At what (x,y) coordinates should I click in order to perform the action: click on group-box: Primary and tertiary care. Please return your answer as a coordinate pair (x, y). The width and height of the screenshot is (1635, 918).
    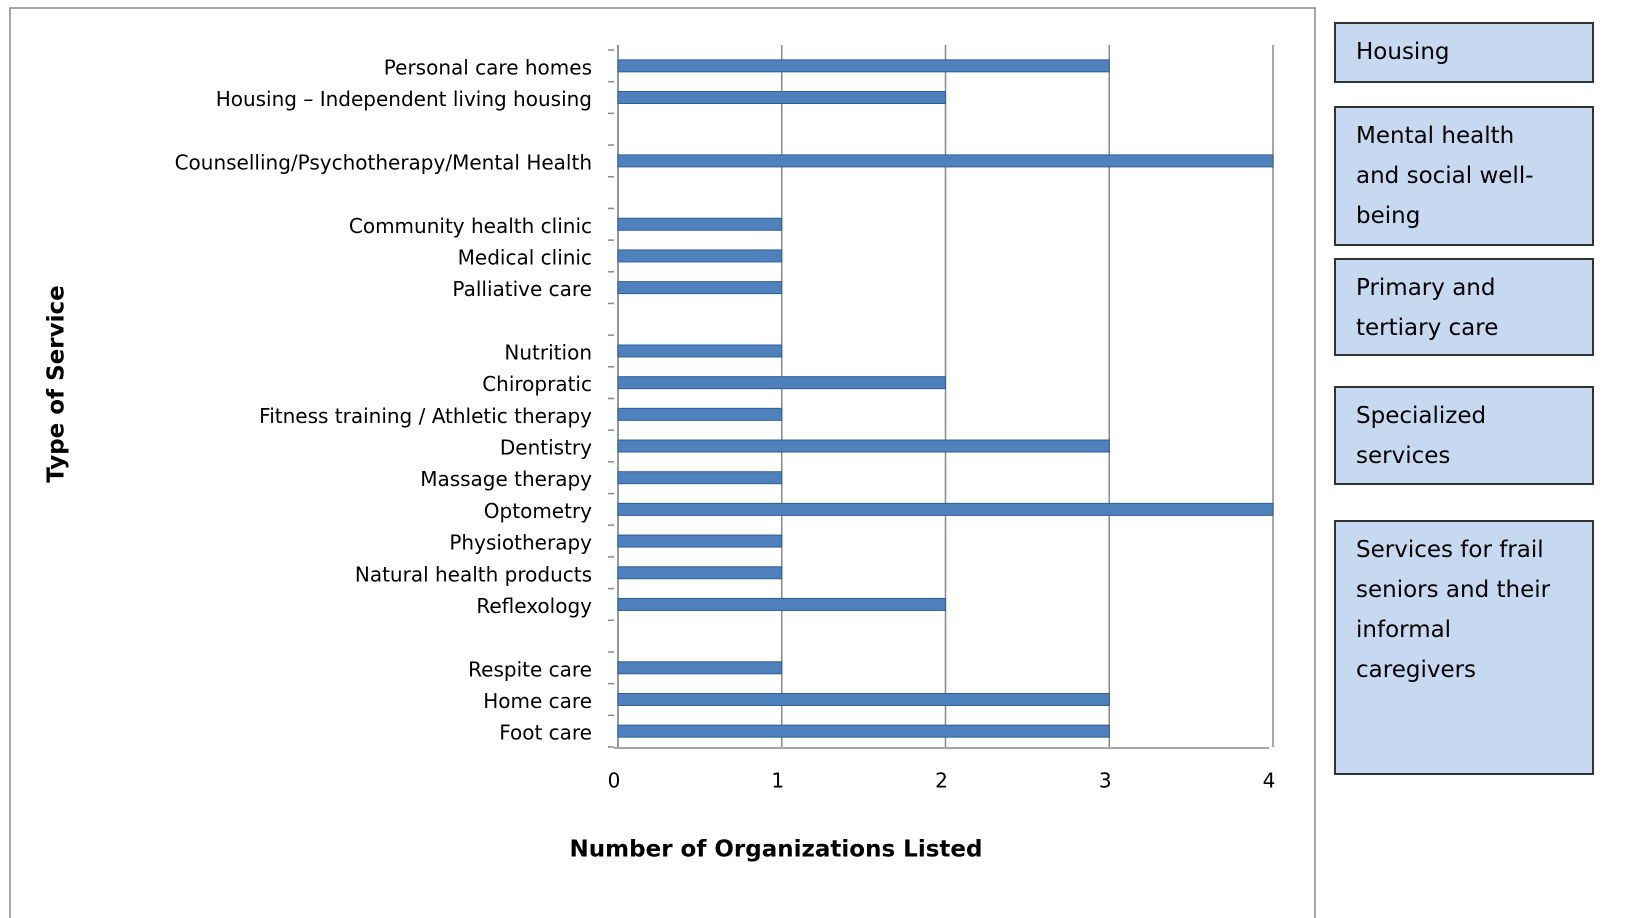
    Looking at the image, I should click on (1464, 307).